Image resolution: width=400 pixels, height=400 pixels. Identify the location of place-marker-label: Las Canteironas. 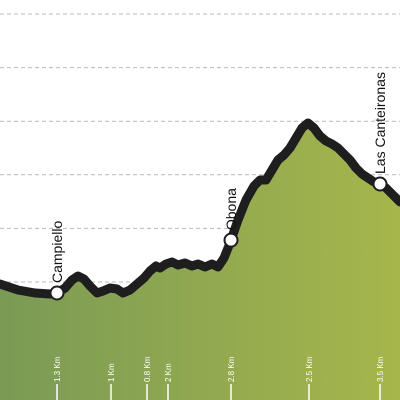
(380, 123).